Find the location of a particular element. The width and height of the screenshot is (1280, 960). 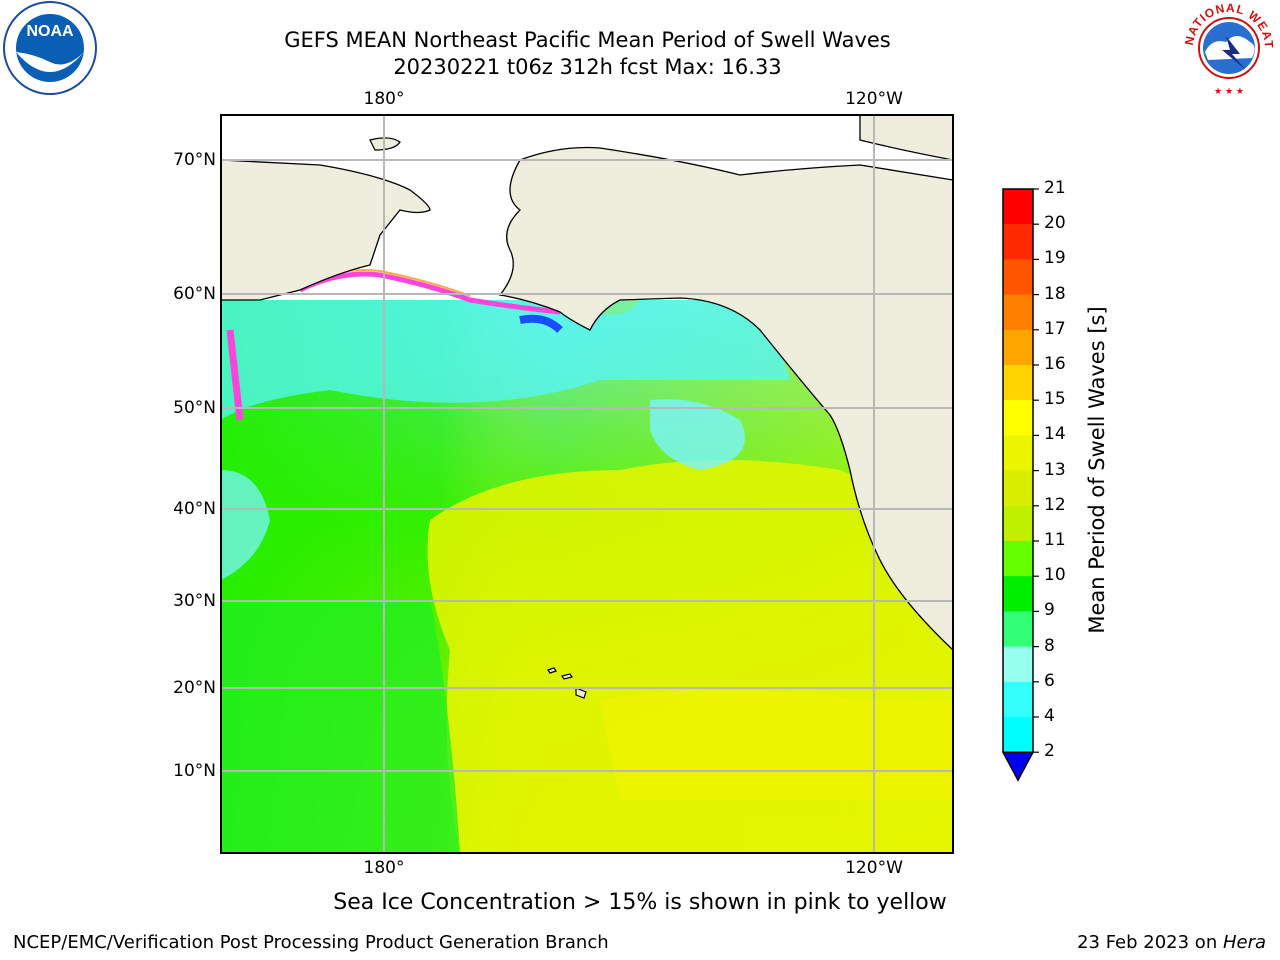

lat-label-30n: 30°N is located at coordinates (194, 601).